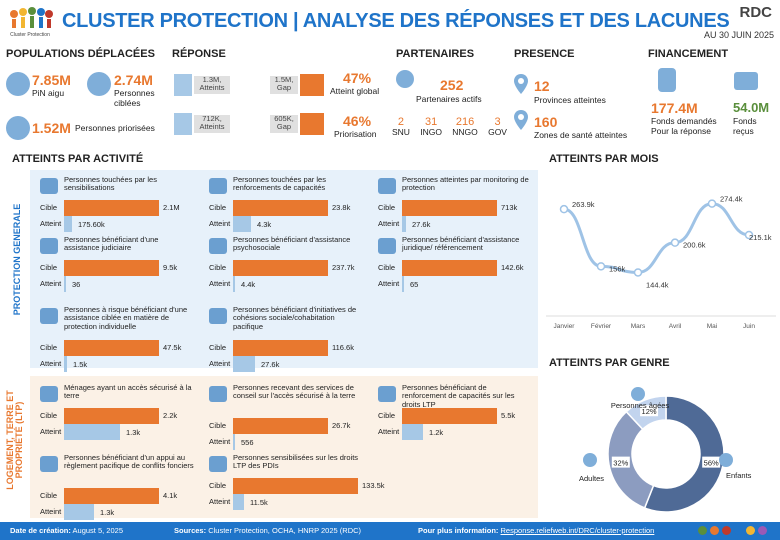  I want to click on mois-value-label: 144.4k, so click(657, 284).